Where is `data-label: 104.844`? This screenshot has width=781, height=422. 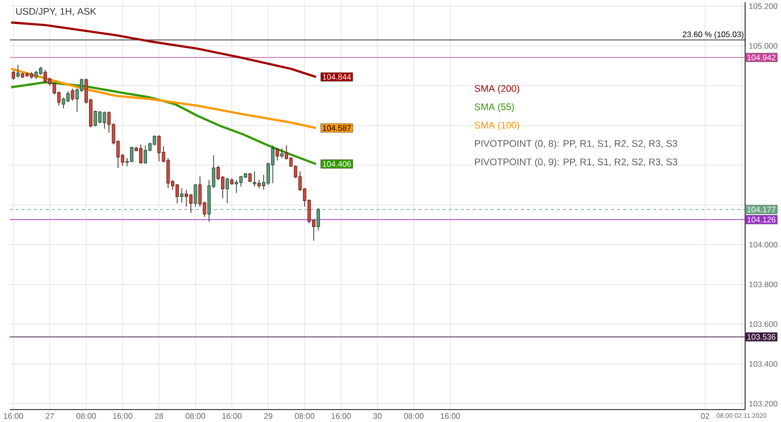 data-label: 104.844 is located at coordinates (337, 77).